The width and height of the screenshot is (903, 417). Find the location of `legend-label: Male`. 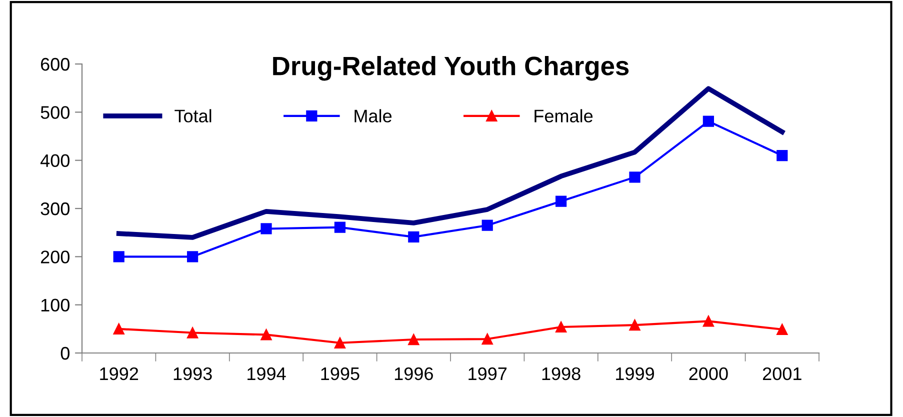

legend-label: Male is located at coordinates (373, 115).